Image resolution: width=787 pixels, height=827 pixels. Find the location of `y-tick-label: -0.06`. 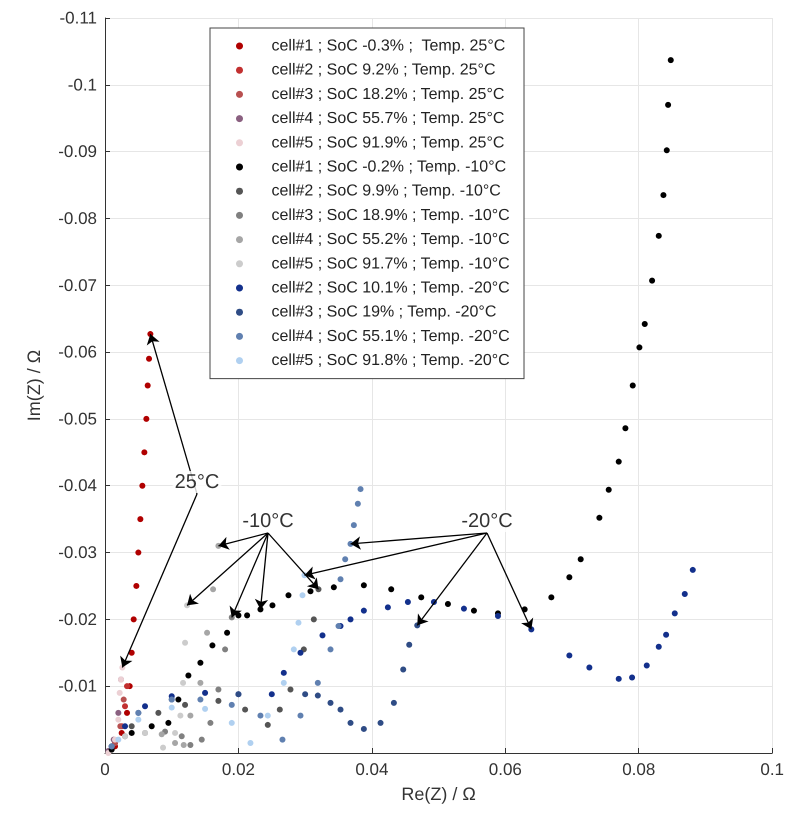

y-tick-label: -0.06 is located at coordinates (77, 352).